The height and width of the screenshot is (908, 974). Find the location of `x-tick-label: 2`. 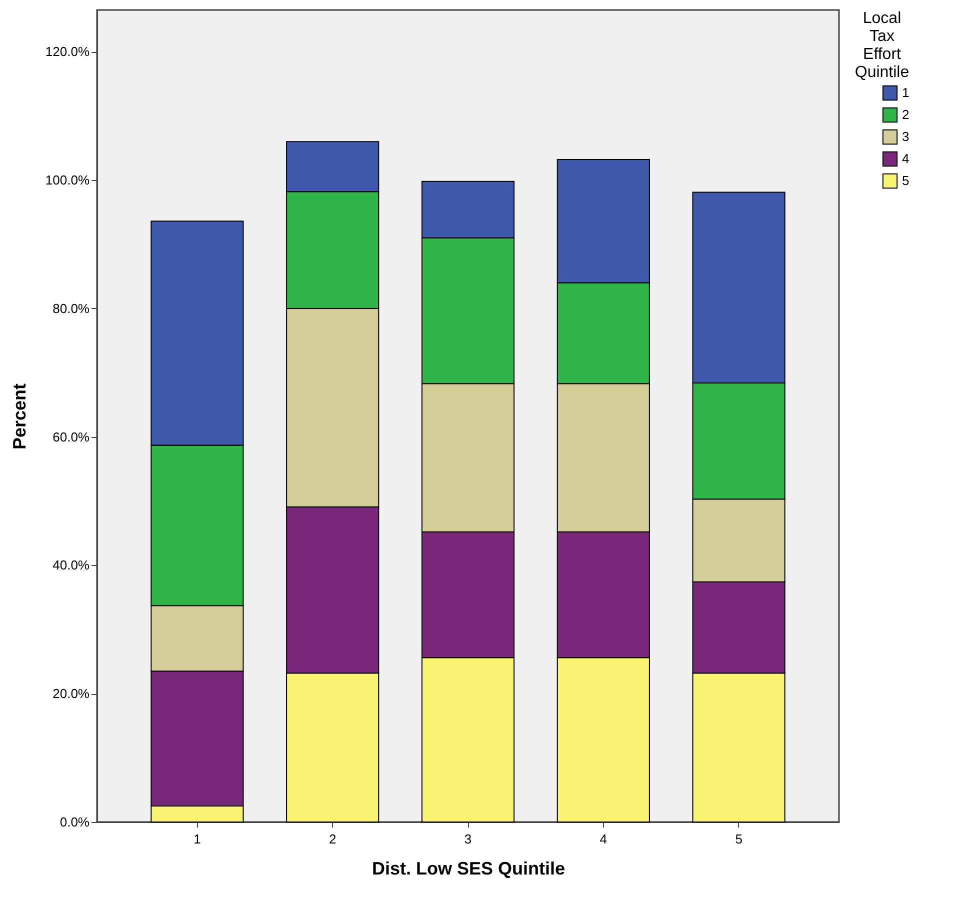

x-tick-label: 2 is located at coordinates (332, 839).